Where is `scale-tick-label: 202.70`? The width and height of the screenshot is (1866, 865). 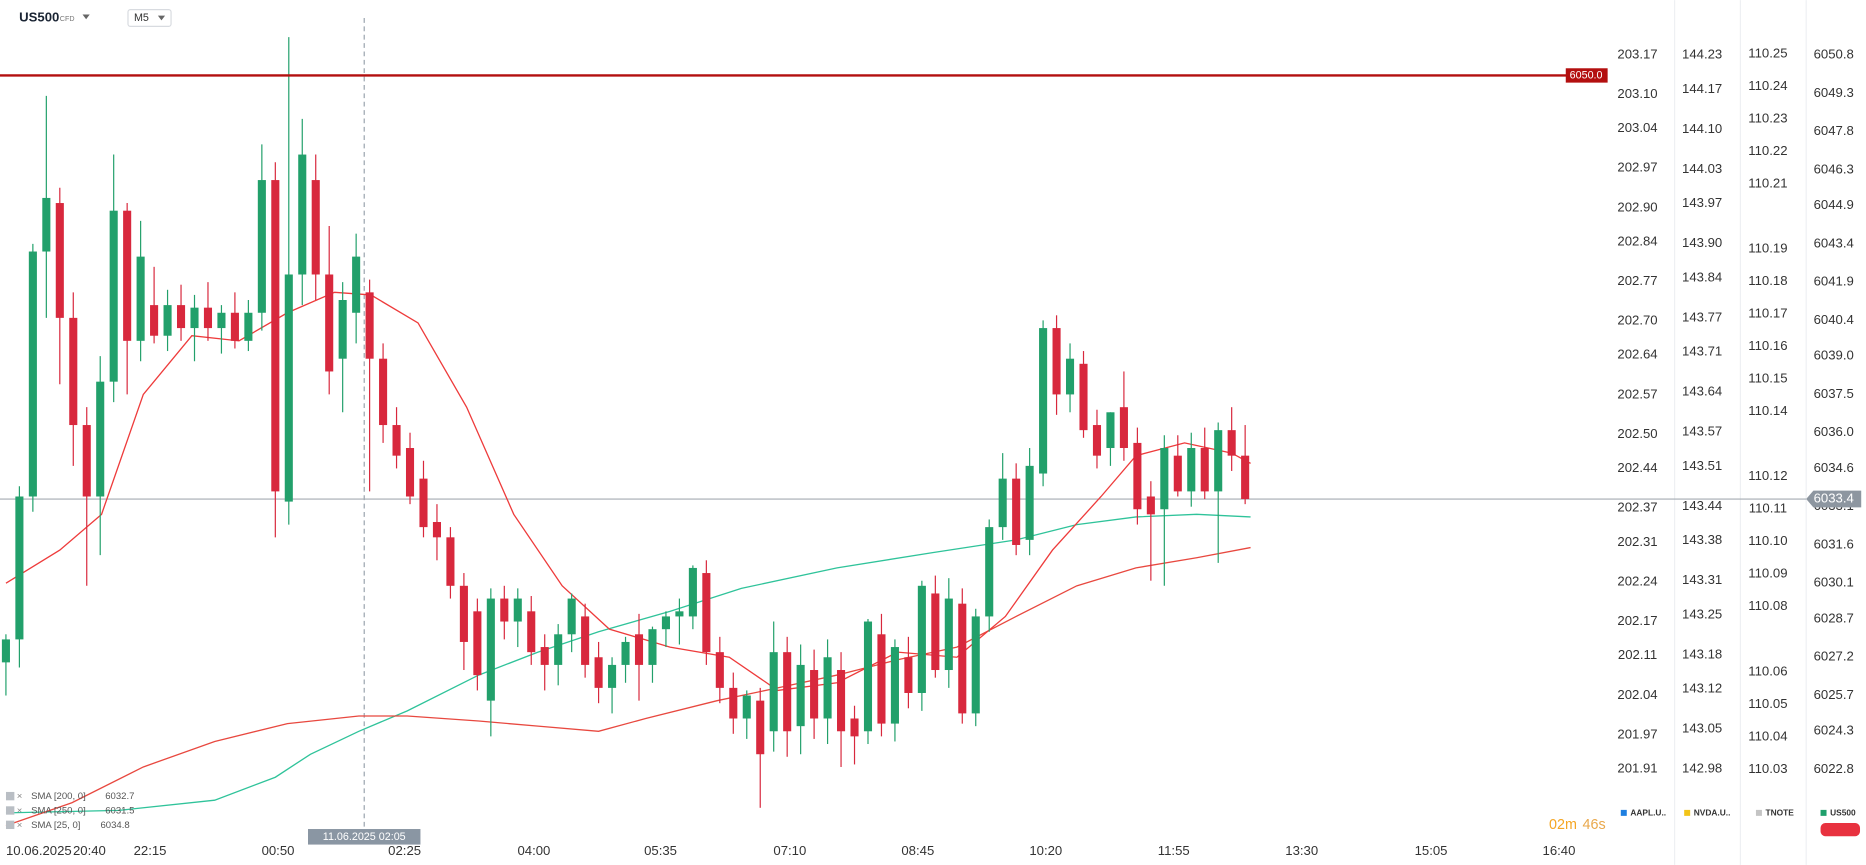 scale-tick-label: 202.70 is located at coordinates (1637, 320).